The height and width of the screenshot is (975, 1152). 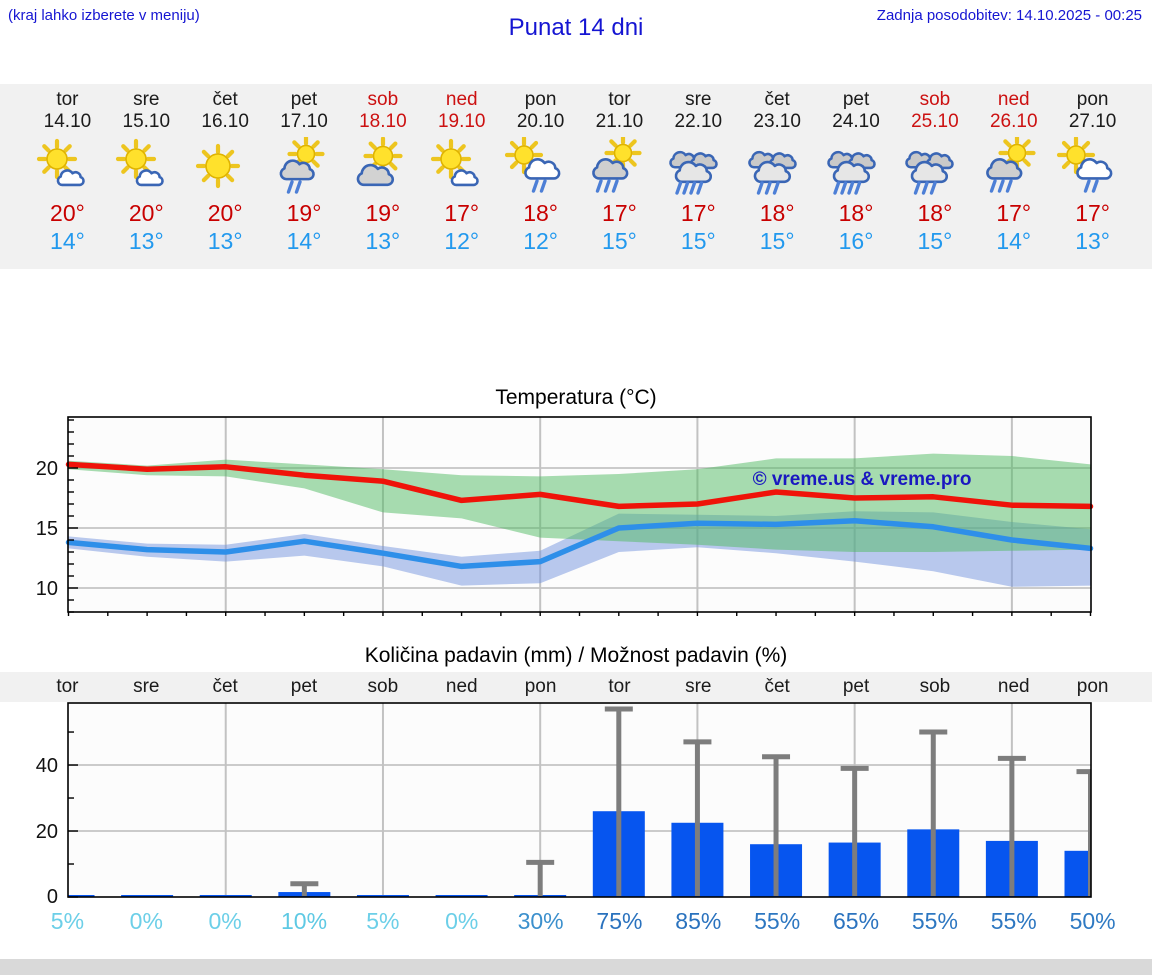 I want to click on clouds-rain-3-icon-wrap, so click(x=934, y=167).